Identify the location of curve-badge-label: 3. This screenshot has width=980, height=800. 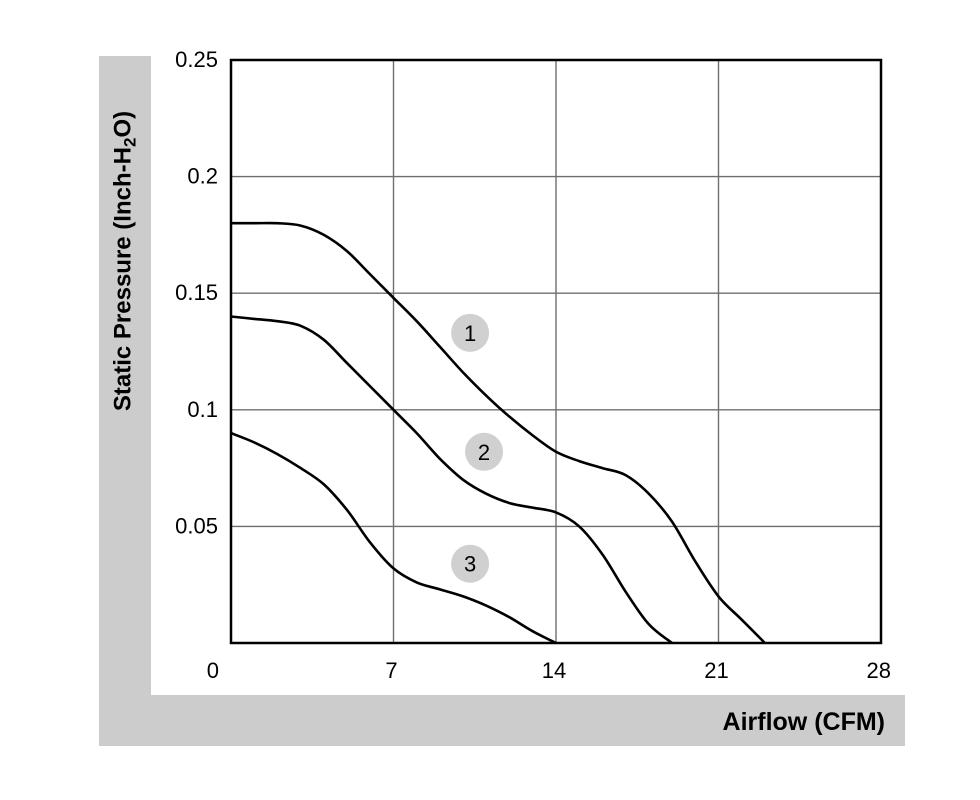
(470, 564).